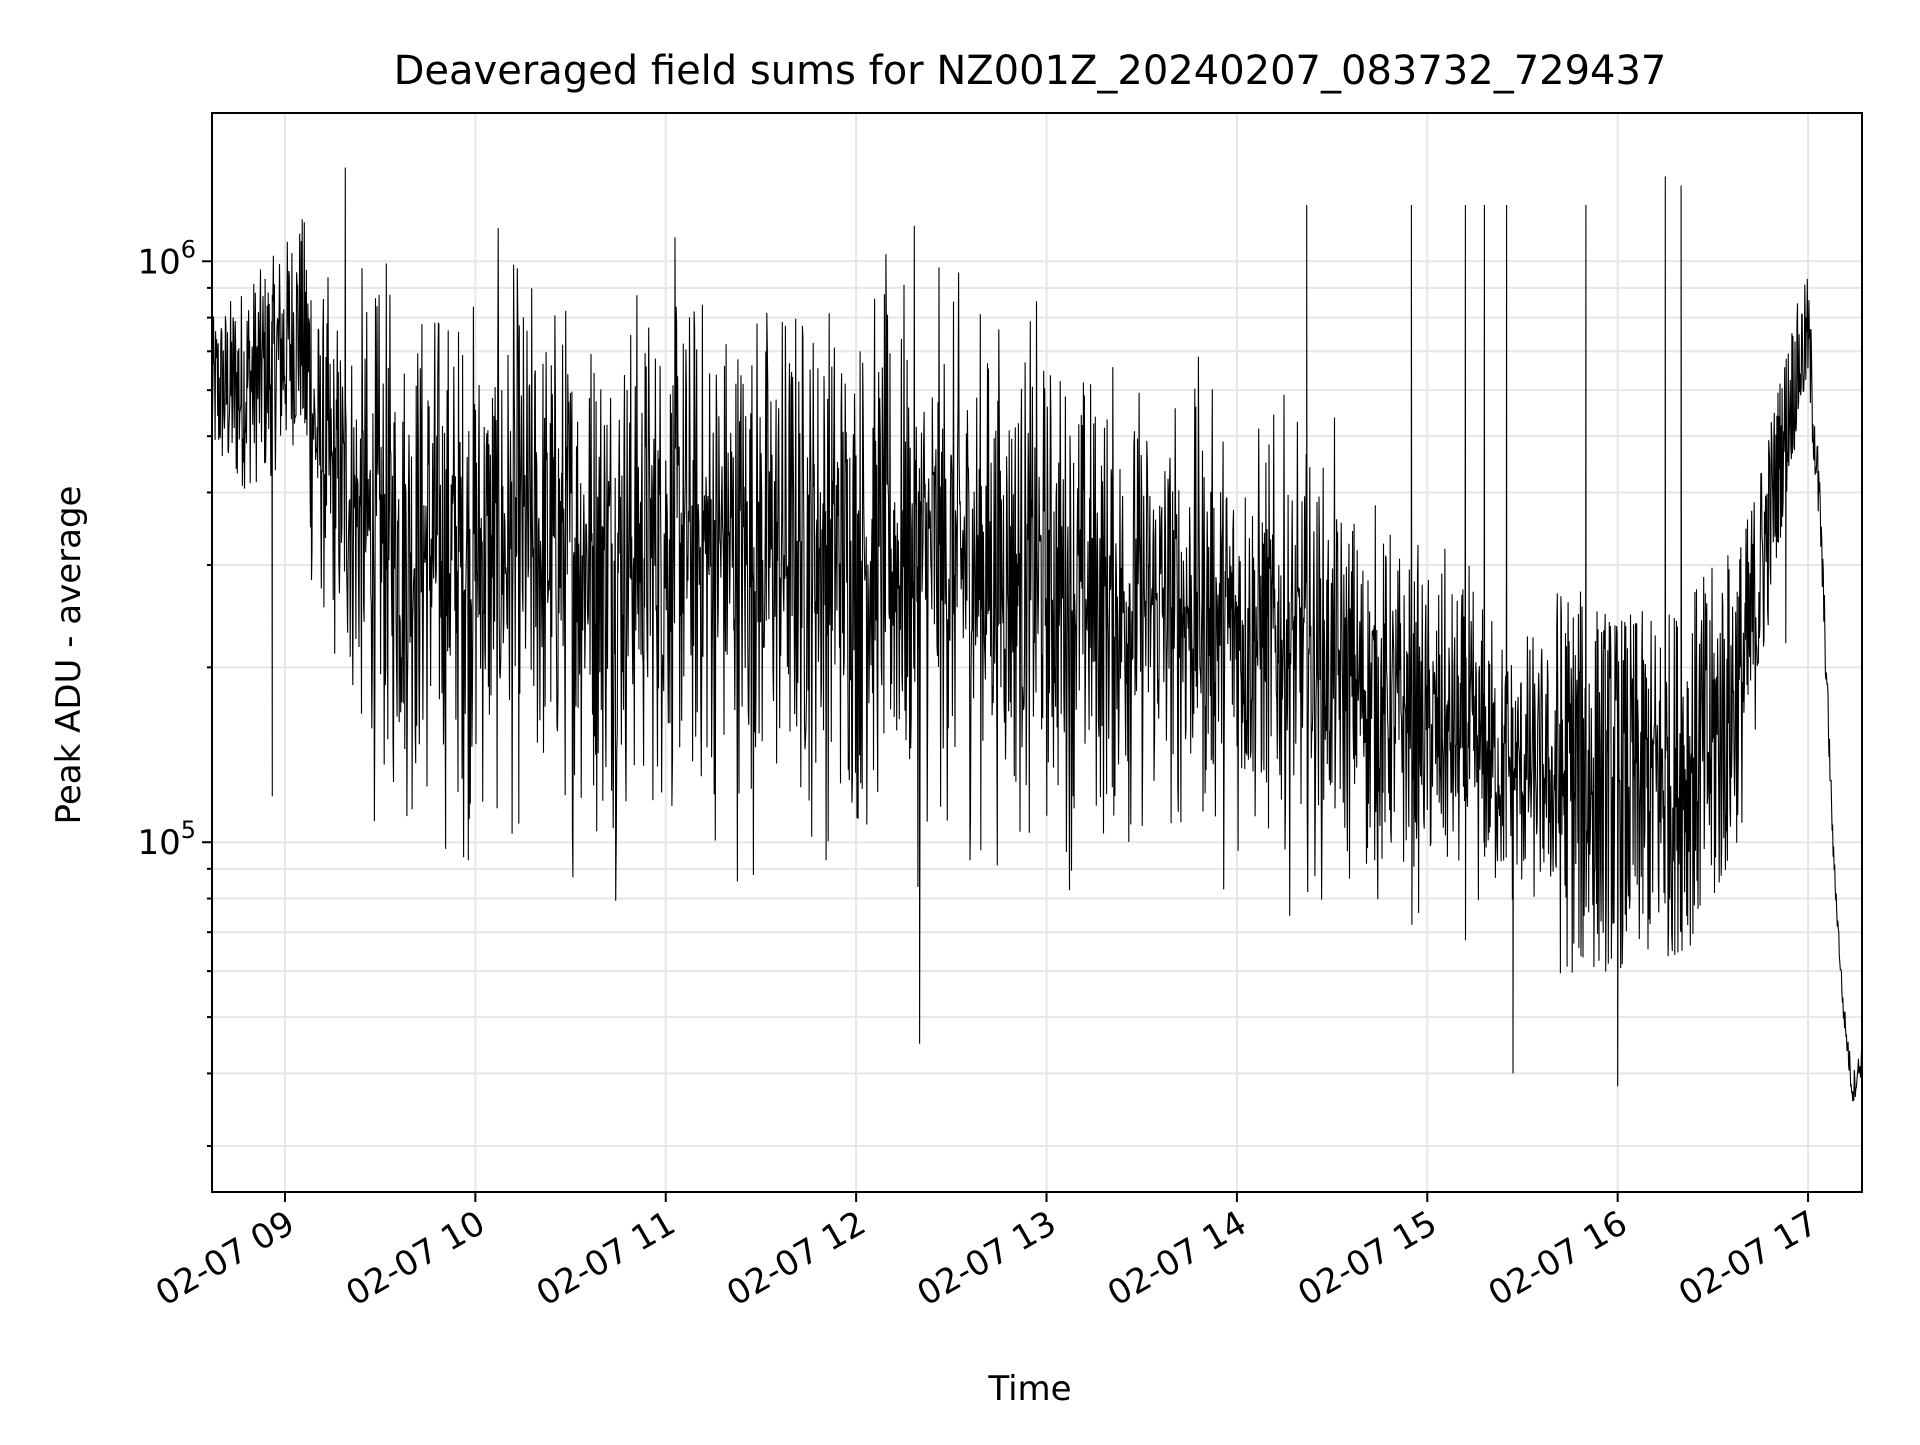 This screenshot has height=1445, width=1920. I want to click on y-tick-label: 10⁶, so click(166, 258).